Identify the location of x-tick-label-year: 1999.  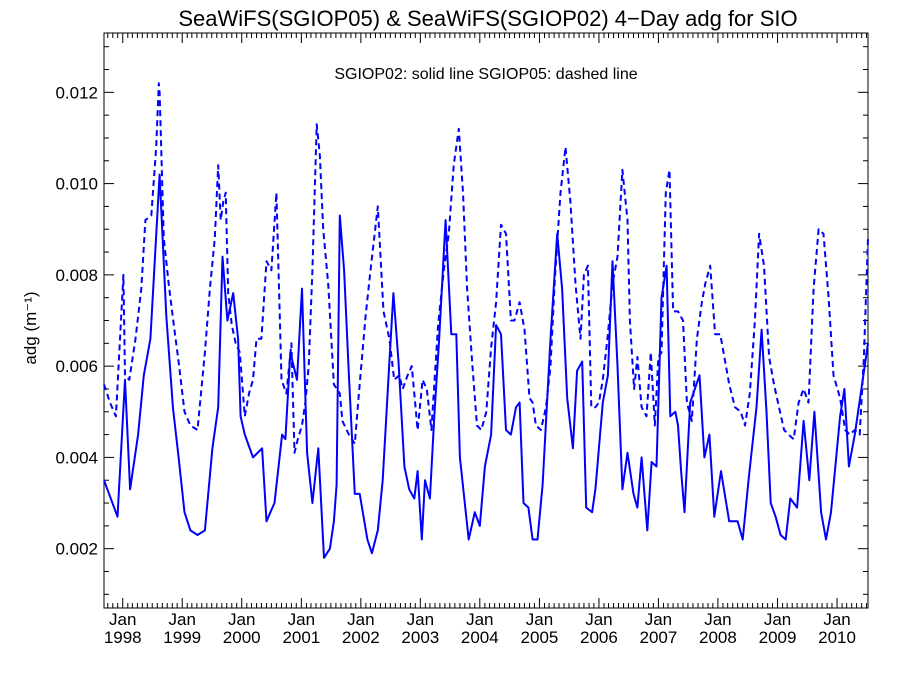
(182, 637).